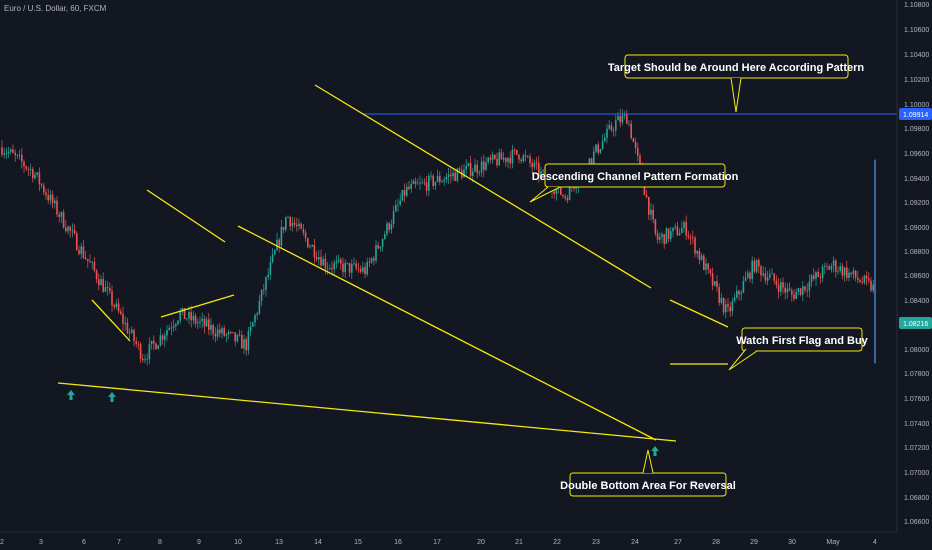 This screenshot has height=550, width=932. Describe the element at coordinates (802, 341) in the screenshot. I see `annotation-label: Watch First Flag and Buy` at that location.